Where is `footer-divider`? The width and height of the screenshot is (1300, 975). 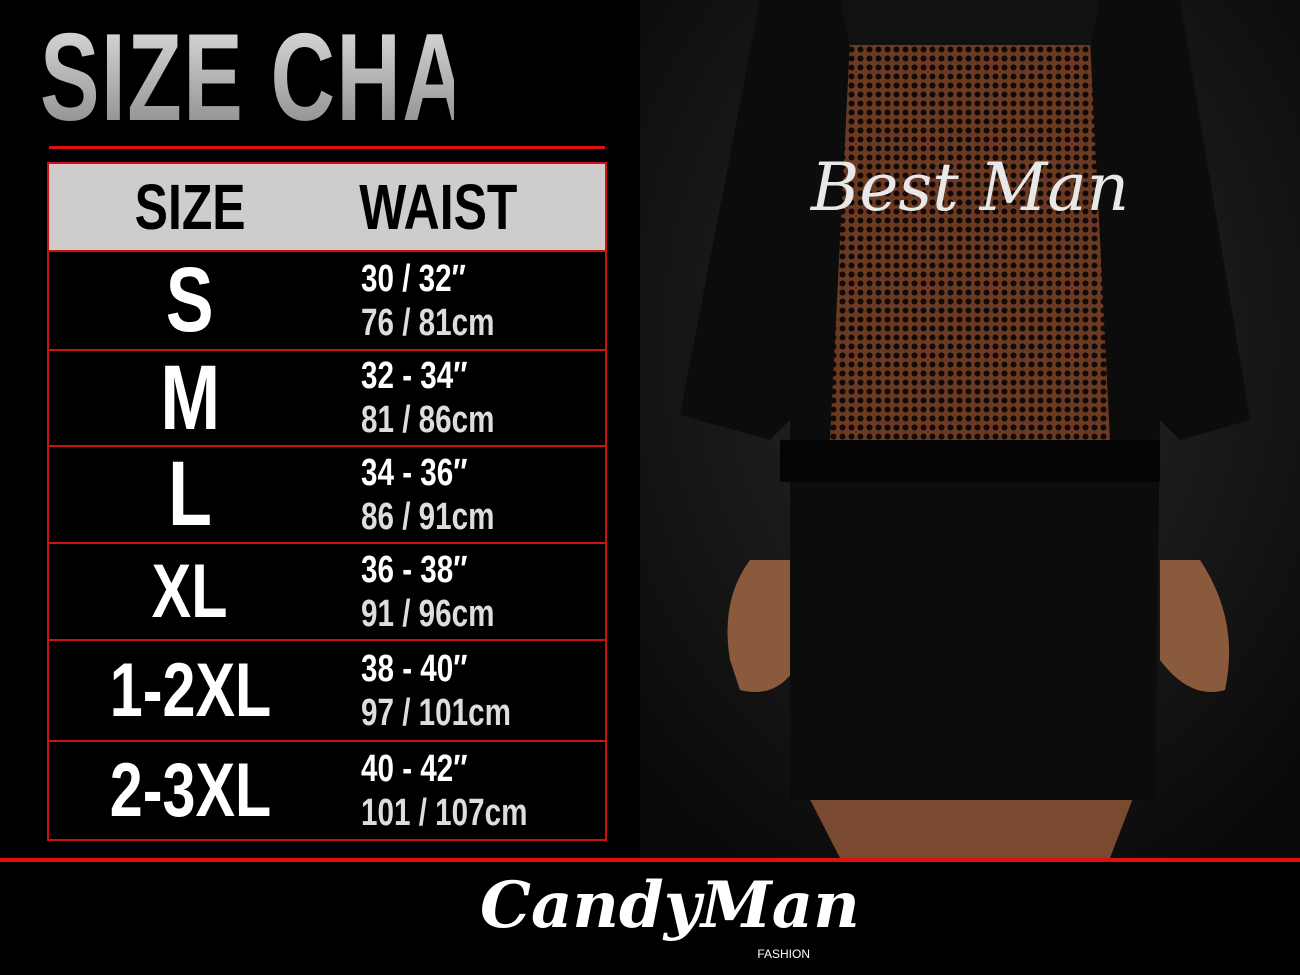 footer-divider is located at coordinates (650, 860).